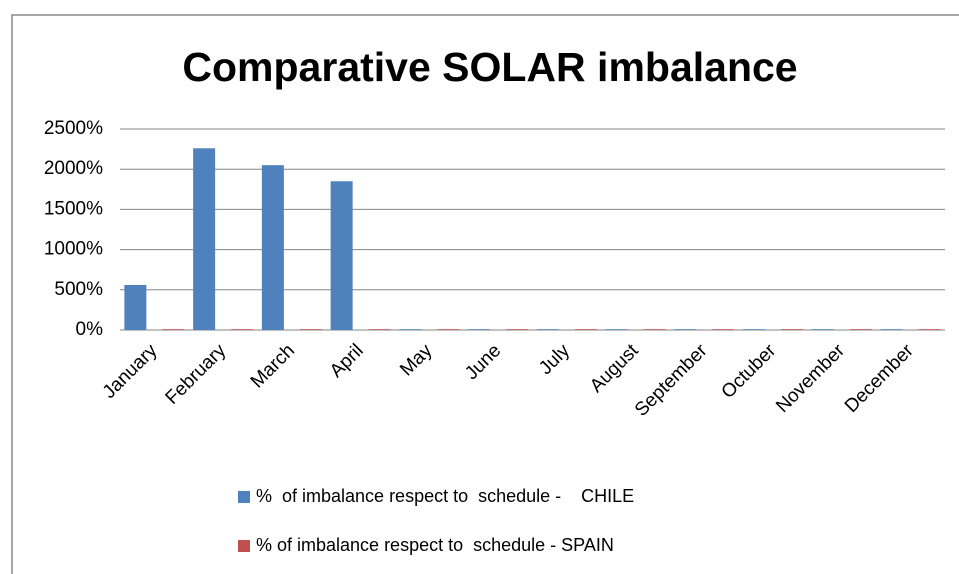 This screenshot has width=959, height=574. Describe the element at coordinates (73, 249) in the screenshot. I see `y-tick-label: 1000%` at that location.